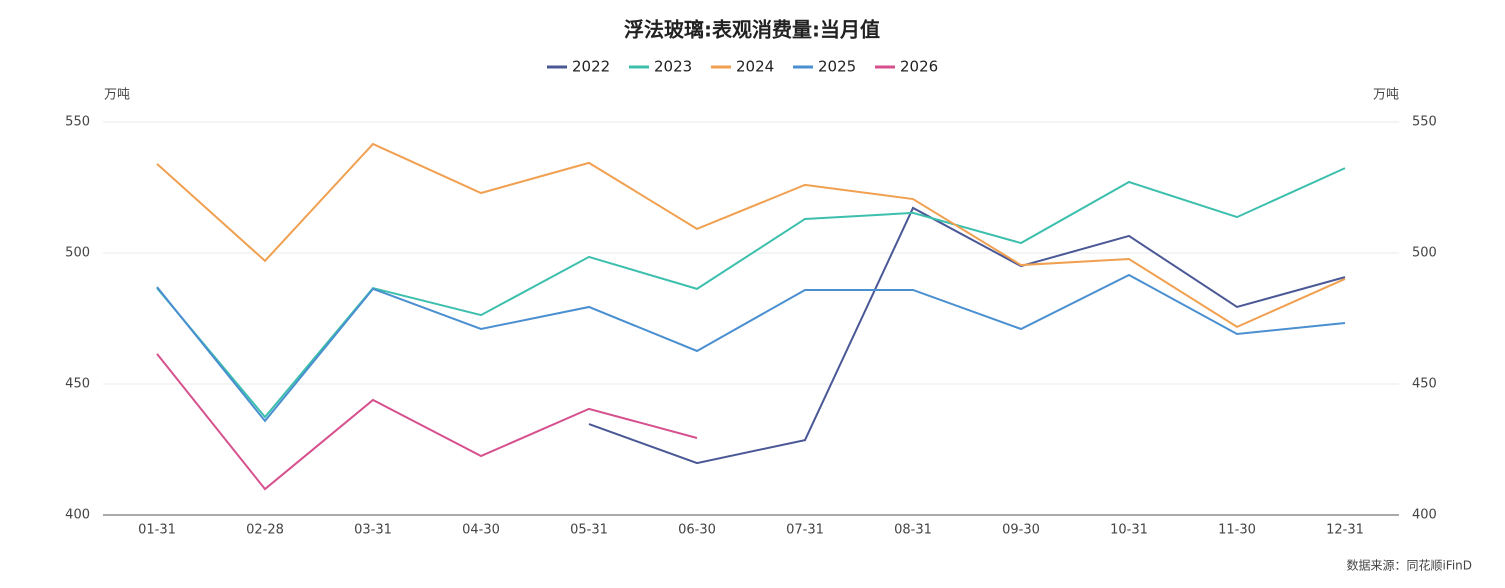 The image size is (1505, 588). I want to click on x-tick-label: 11-30, so click(1237, 530).